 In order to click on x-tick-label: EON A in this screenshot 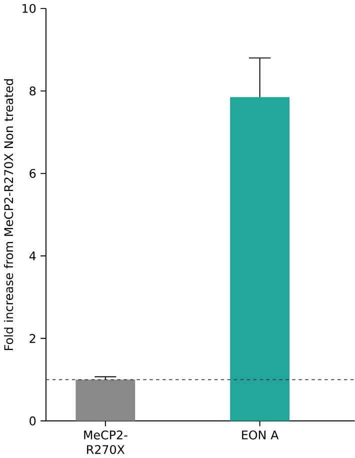, I will do `click(260, 435)`.